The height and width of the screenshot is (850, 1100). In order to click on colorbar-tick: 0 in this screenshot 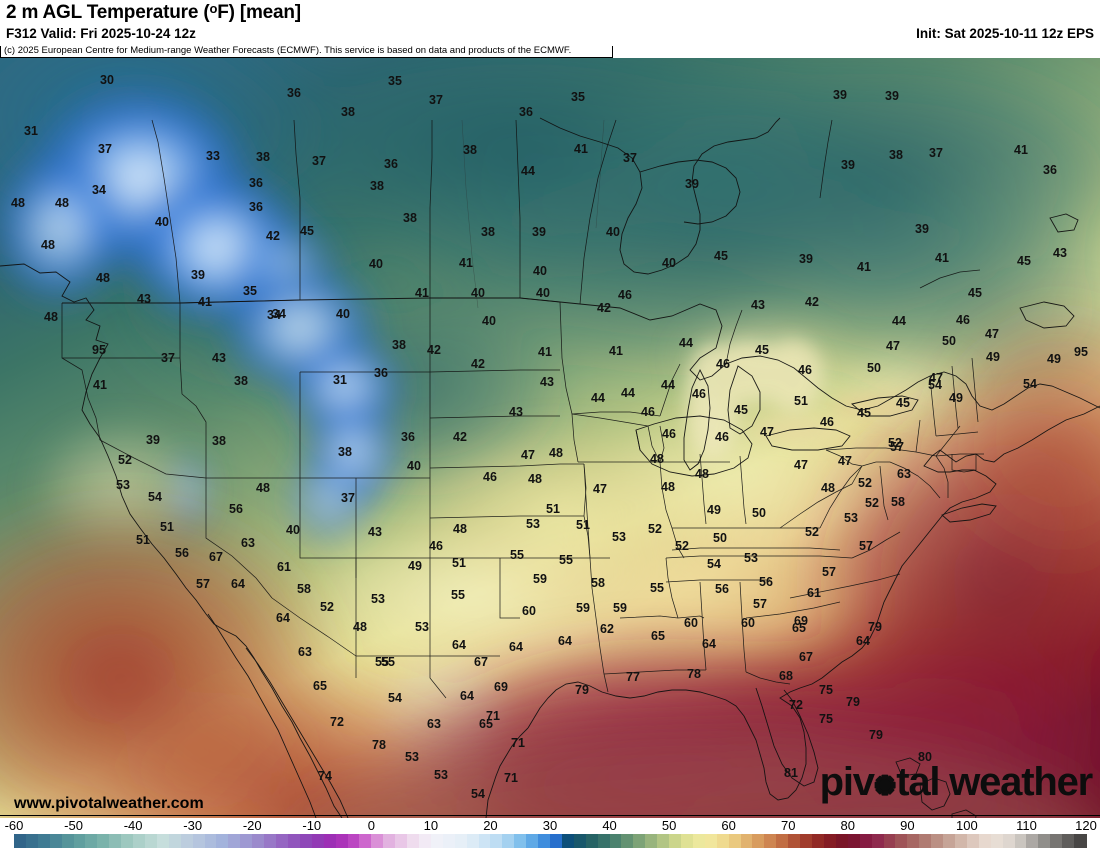, I will do `click(371, 825)`.